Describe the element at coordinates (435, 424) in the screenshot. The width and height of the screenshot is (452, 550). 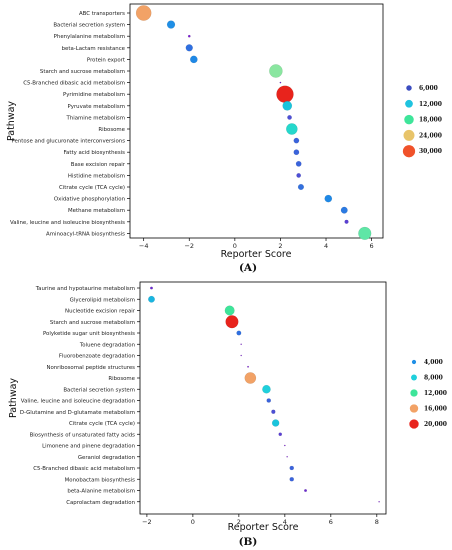
I see `panel-b-legend-label: 20,000` at that location.